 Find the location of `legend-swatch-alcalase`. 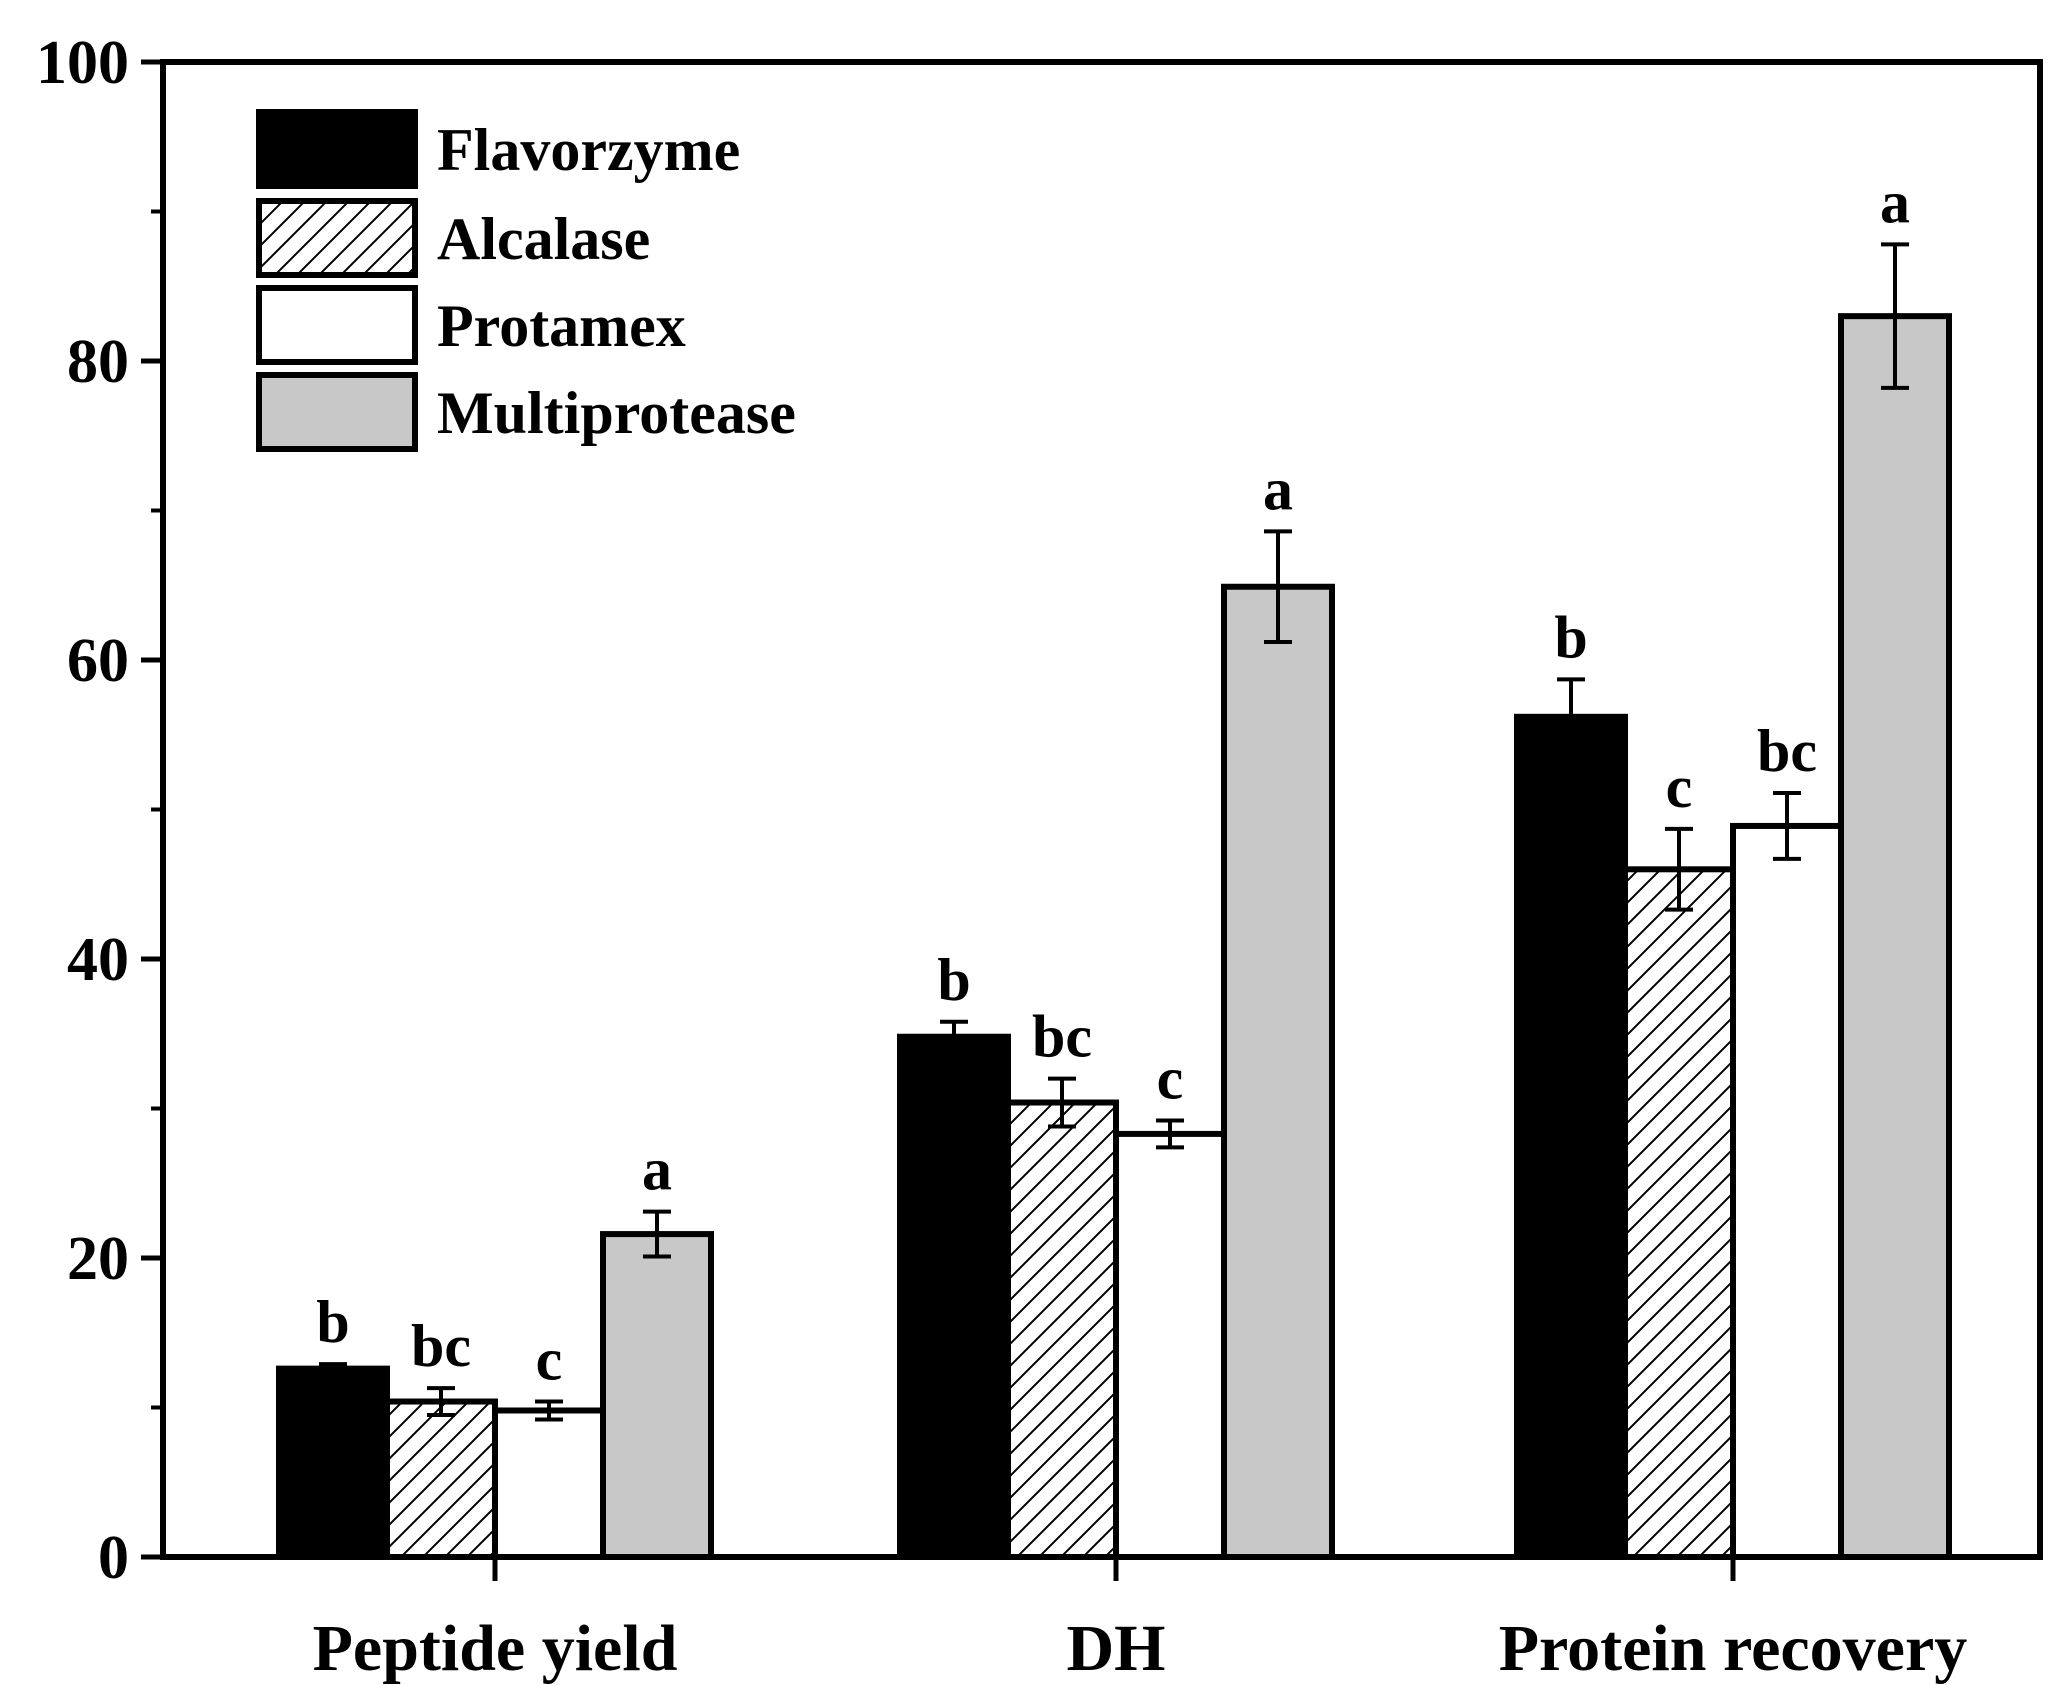

legend-swatch-alcalase is located at coordinates (337, 238).